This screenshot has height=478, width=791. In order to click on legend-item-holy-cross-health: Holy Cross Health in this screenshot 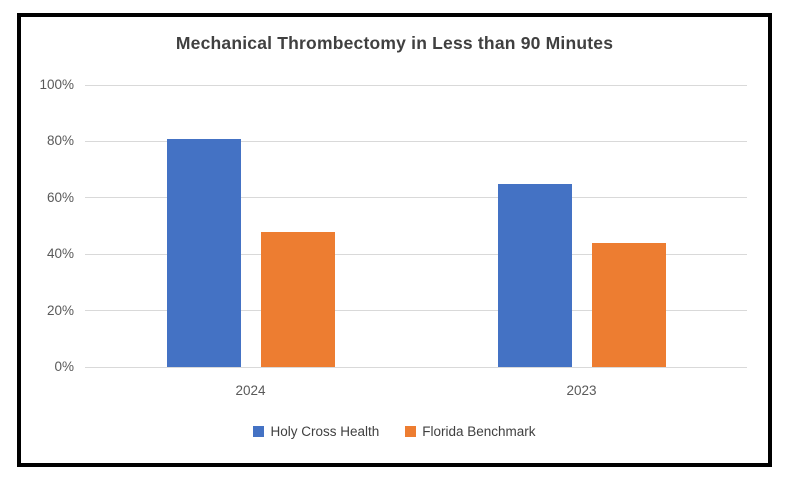, I will do `click(316, 431)`.